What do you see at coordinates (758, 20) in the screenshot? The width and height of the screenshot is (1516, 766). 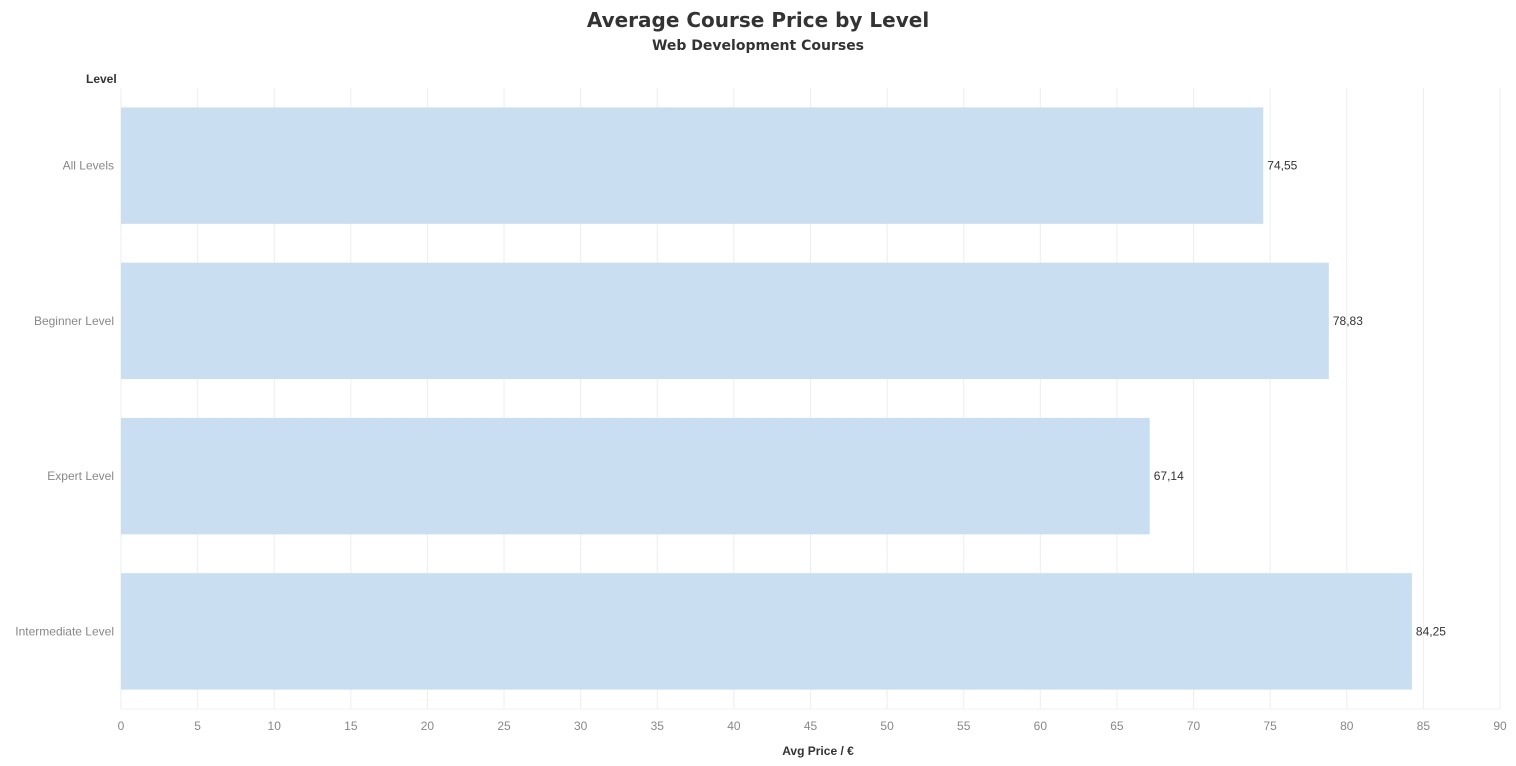 I see `chart-title: Average Course Price by Level` at bounding box center [758, 20].